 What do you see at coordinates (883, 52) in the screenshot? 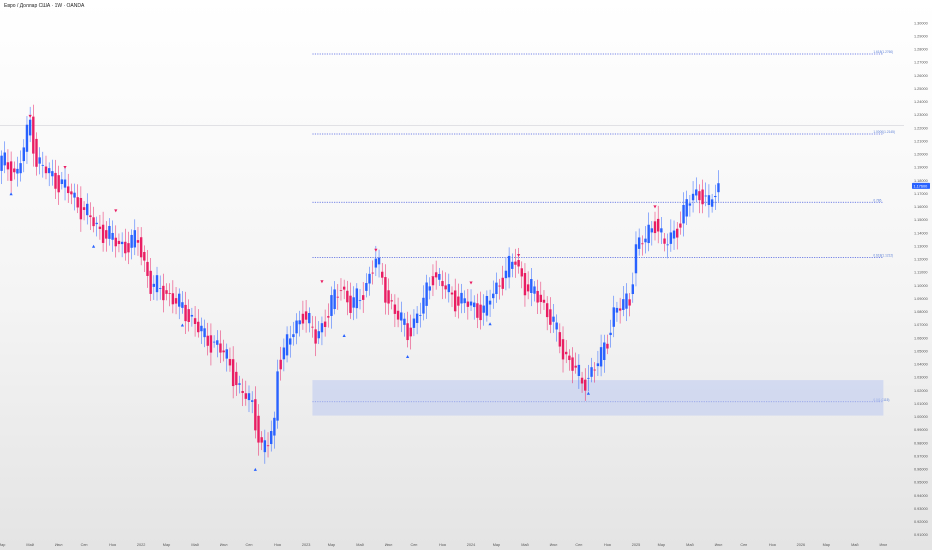
I see `fib-level-label: 1.618(1.2760)` at bounding box center [883, 52].